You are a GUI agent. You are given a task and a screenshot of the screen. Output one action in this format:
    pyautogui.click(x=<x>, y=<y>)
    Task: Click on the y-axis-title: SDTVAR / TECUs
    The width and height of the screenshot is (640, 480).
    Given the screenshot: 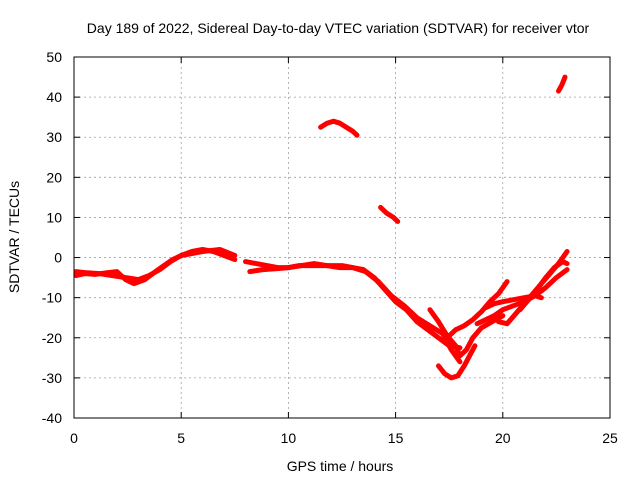 What is the action you would take?
    pyautogui.click(x=14, y=237)
    